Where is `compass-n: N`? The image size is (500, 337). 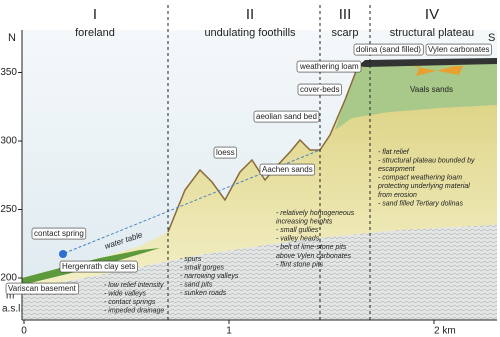
compass-n: N is located at coordinates (12, 38).